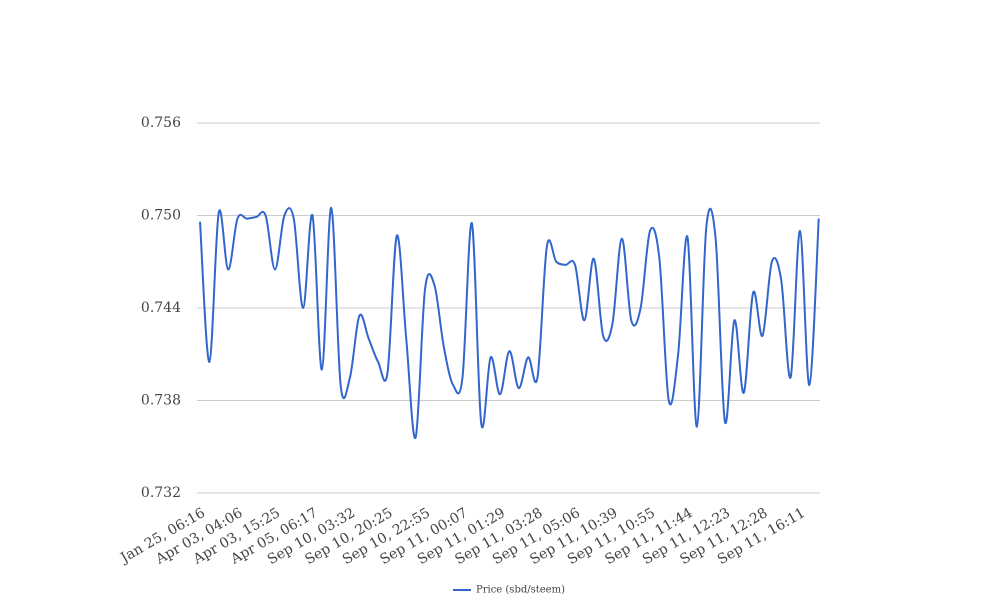  I want to click on y-tick-label: 0.738, so click(161, 401).